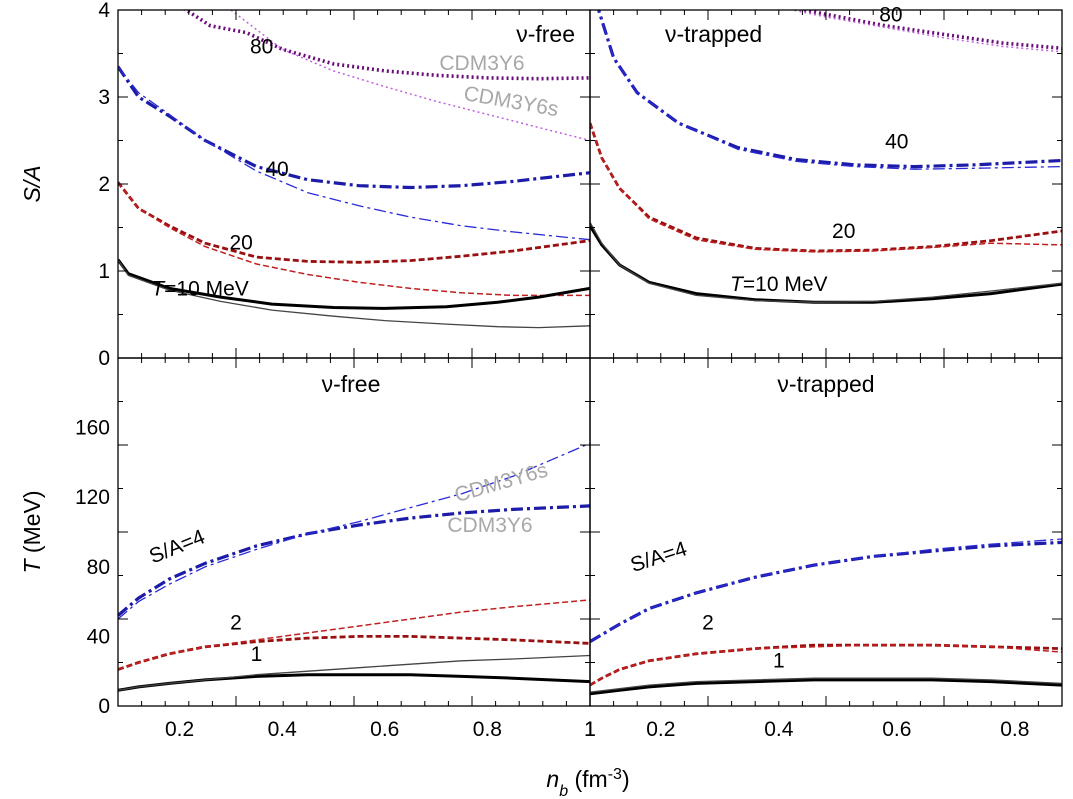  What do you see at coordinates (104, 11) in the screenshot?
I see `y-tick-label: 4` at bounding box center [104, 11].